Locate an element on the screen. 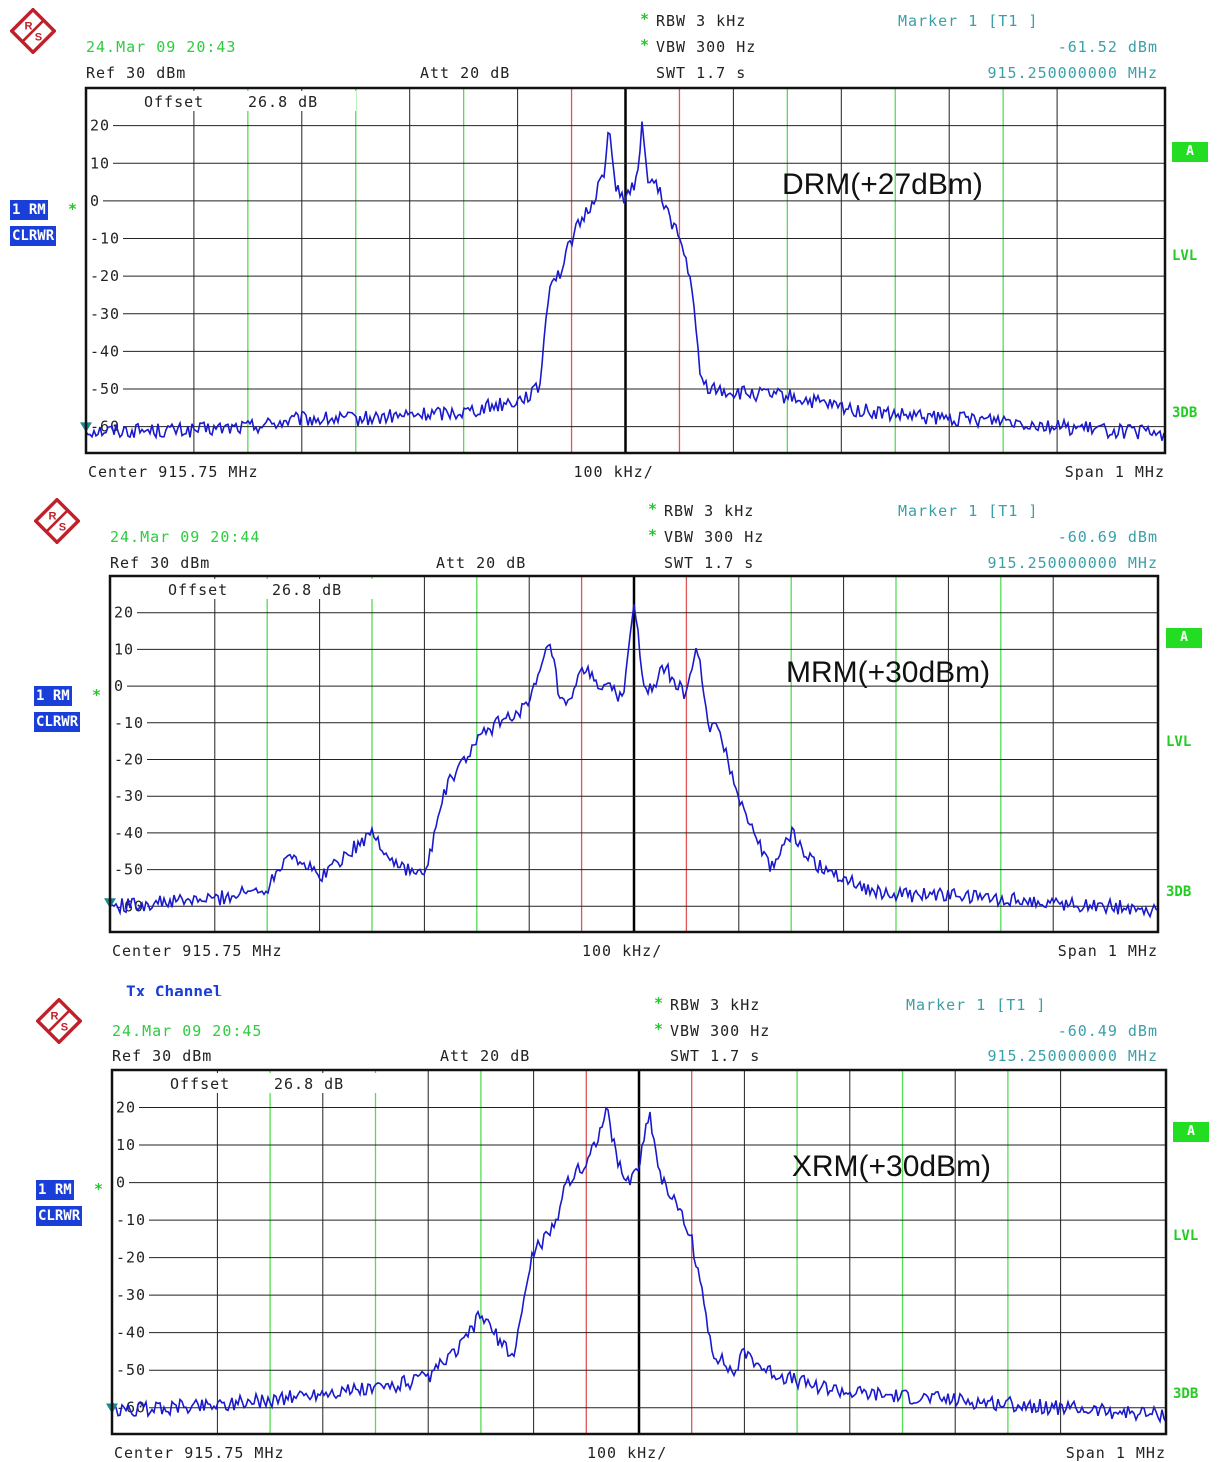 The height and width of the screenshot is (1462, 1219). timestamp: 24.Mar 09 20:45 is located at coordinates (187, 1031).